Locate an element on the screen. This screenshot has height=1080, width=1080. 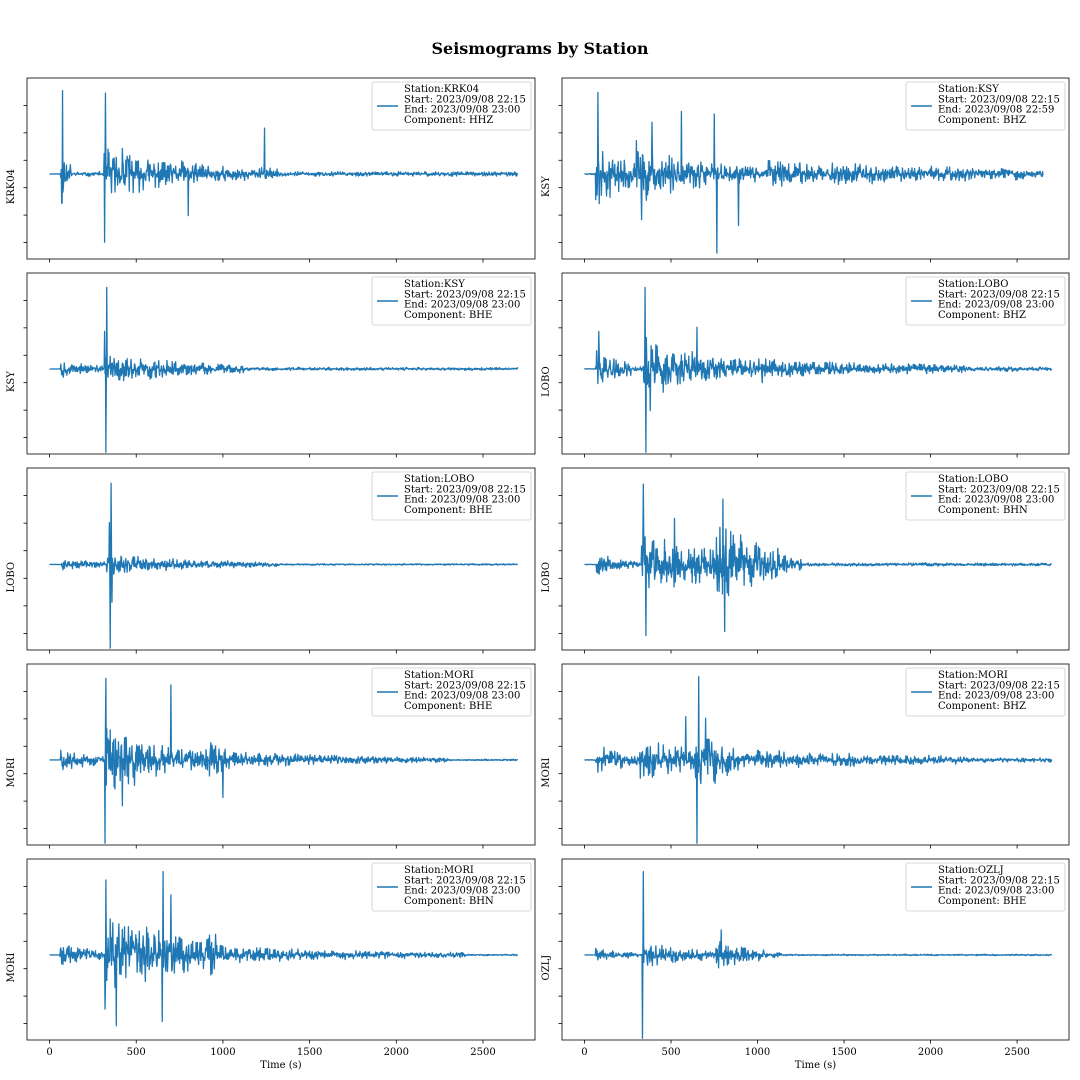
seismogram-trace-ozlj is located at coordinates (818, 955).